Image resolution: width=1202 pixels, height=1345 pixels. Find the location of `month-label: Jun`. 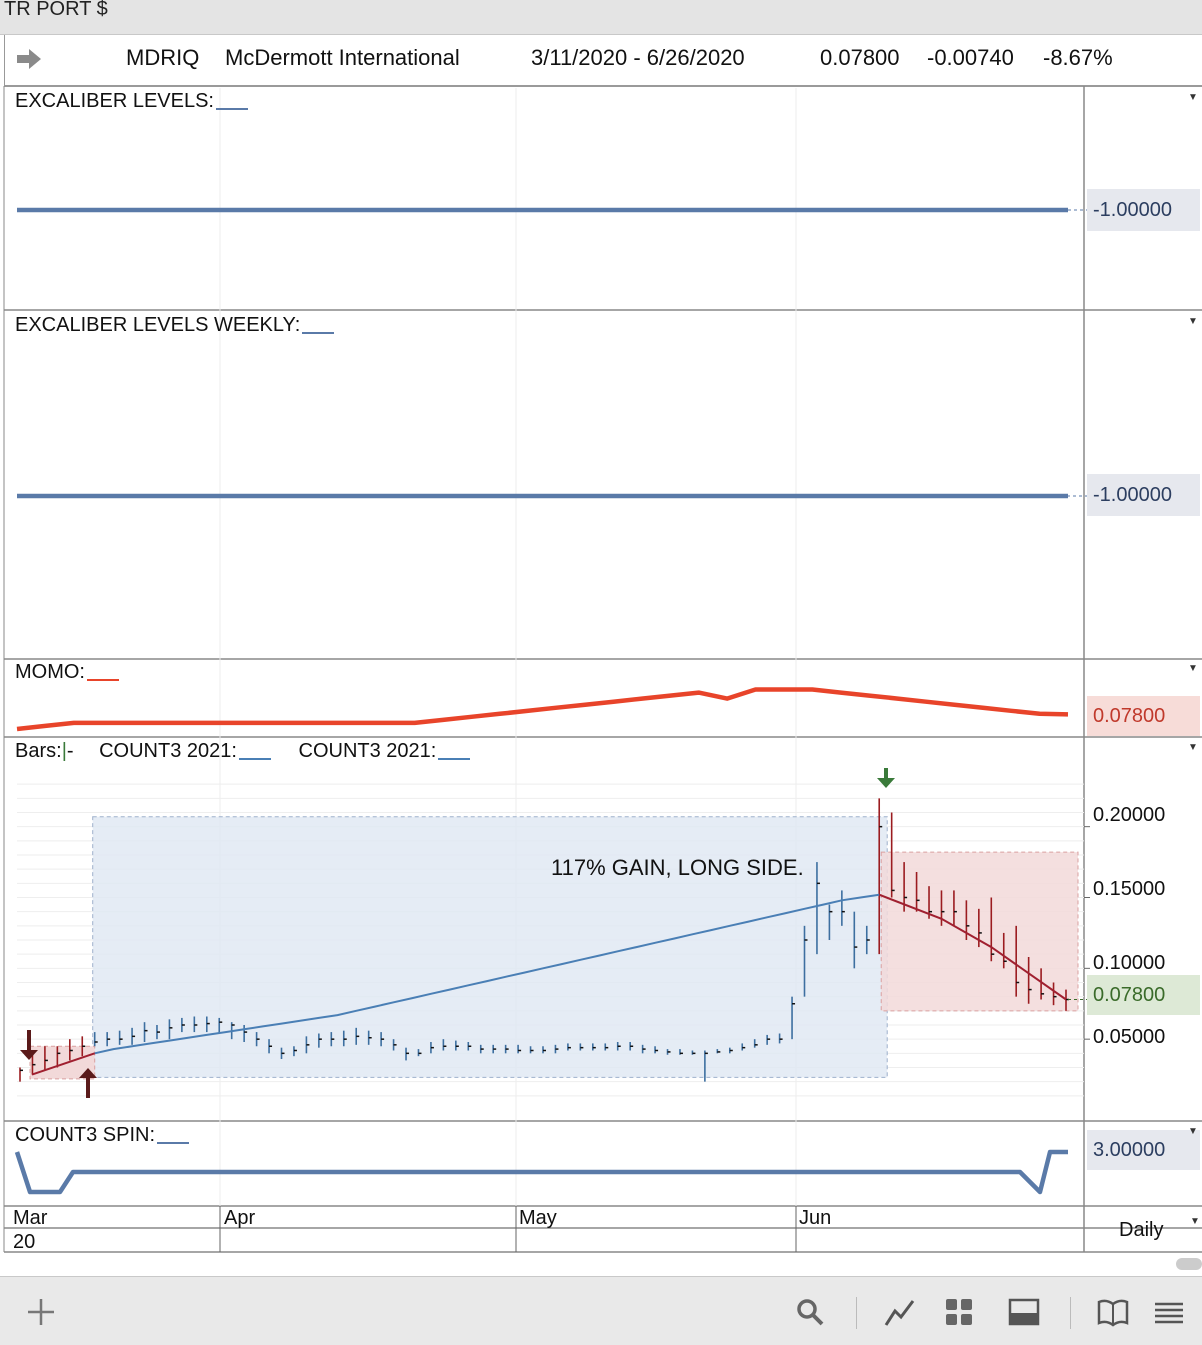

month-label: Jun is located at coordinates (815, 1218).